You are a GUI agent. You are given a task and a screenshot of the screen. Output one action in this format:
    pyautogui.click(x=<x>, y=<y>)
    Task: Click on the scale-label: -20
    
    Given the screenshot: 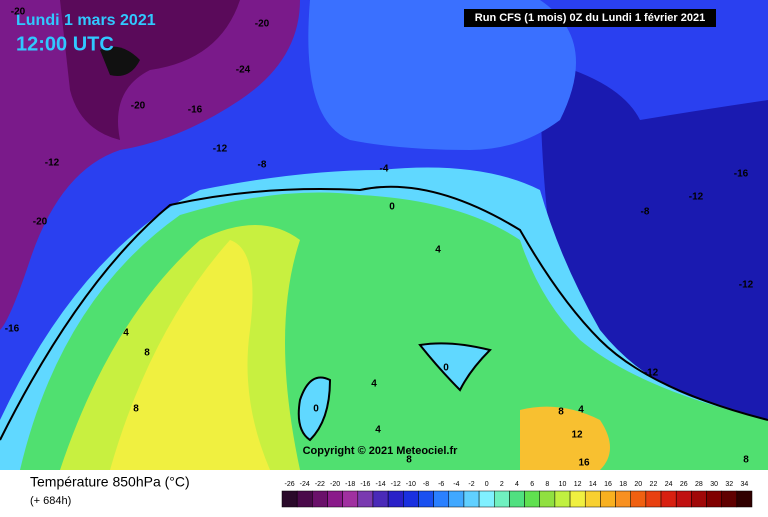 What is the action you would take?
    pyautogui.click(x=335, y=484)
    